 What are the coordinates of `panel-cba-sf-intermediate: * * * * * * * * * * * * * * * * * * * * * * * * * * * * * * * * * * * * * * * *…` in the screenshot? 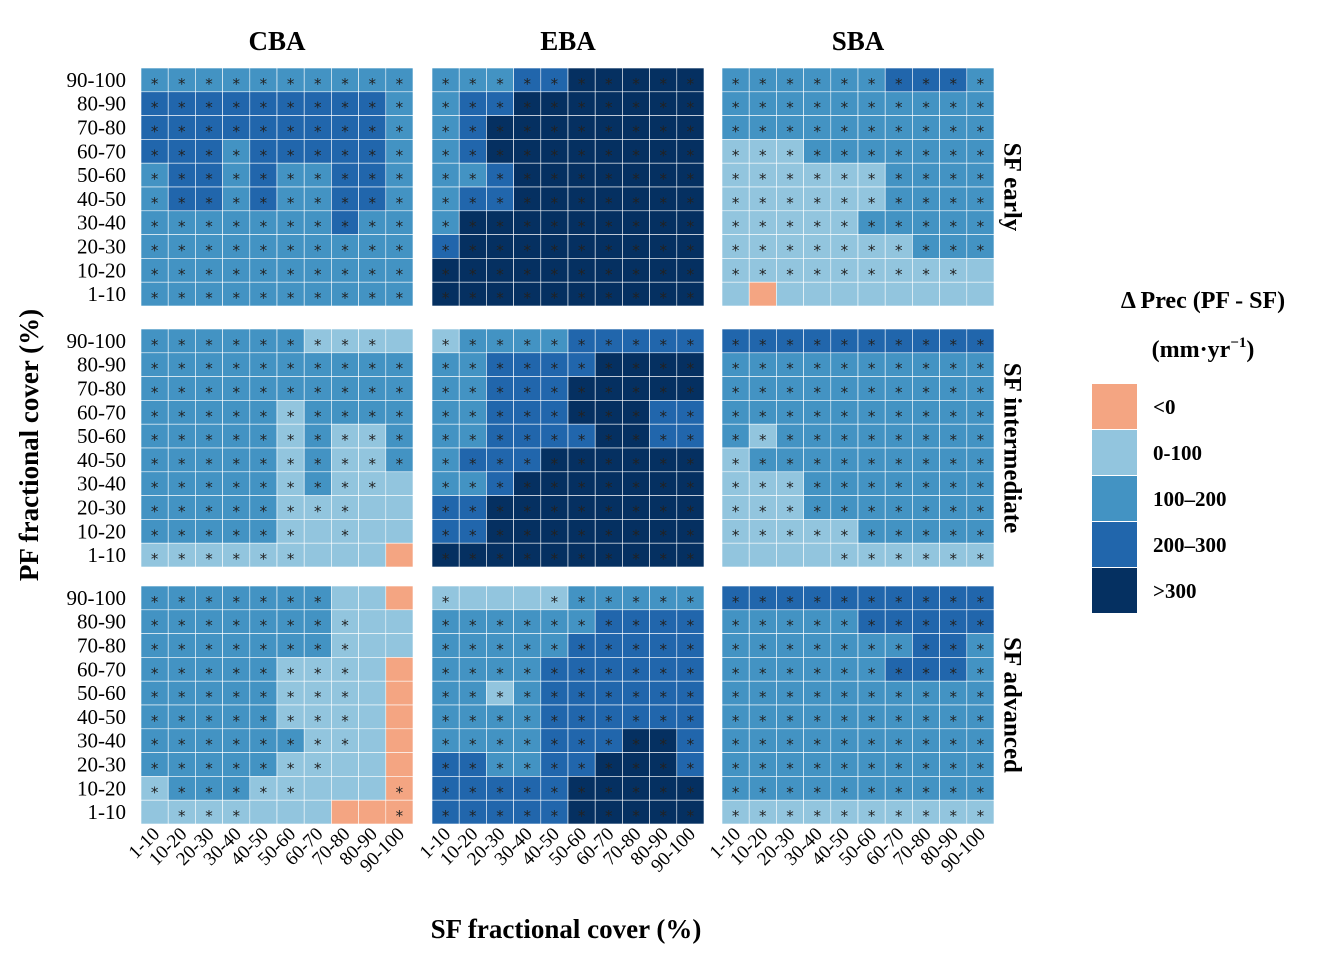 It's located at (277, 448).